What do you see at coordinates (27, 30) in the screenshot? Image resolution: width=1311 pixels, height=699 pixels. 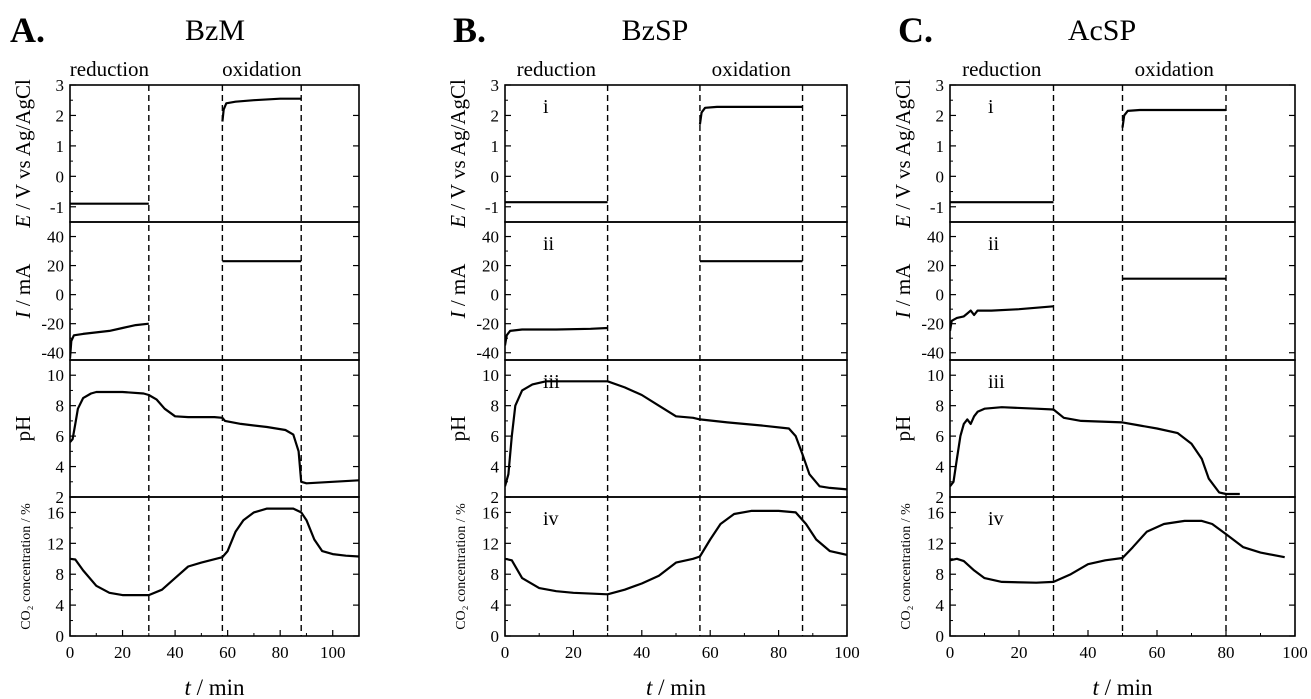 I see `panel-letter: A.` at bounding box center [27, 30].